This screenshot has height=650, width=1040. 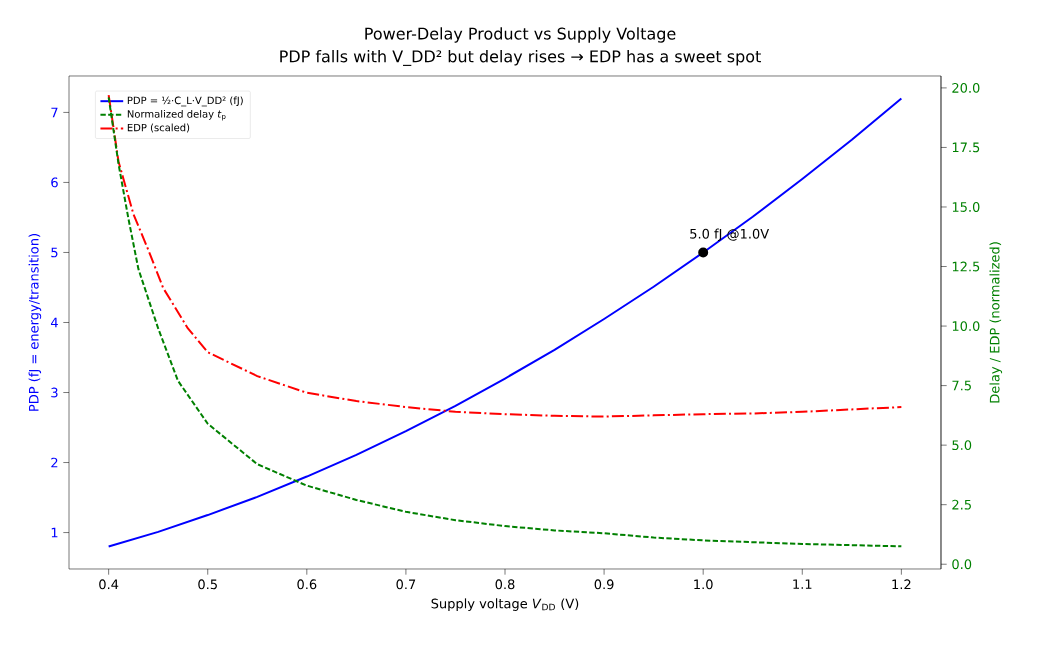 I want to click on y-tick-label: 1, so click(x=54, y=532).